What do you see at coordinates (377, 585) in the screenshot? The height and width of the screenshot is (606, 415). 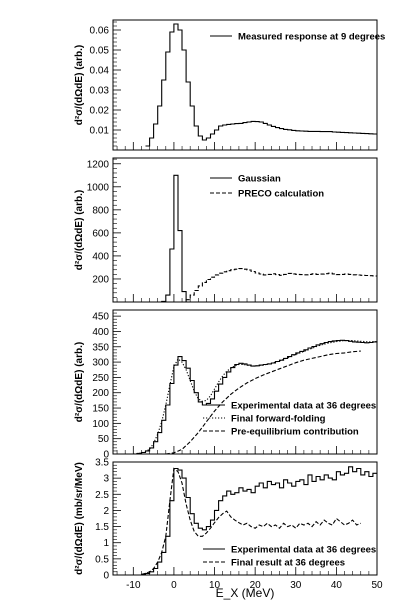 I see `x-tick-label: 50` at bounding box center [377, 585].